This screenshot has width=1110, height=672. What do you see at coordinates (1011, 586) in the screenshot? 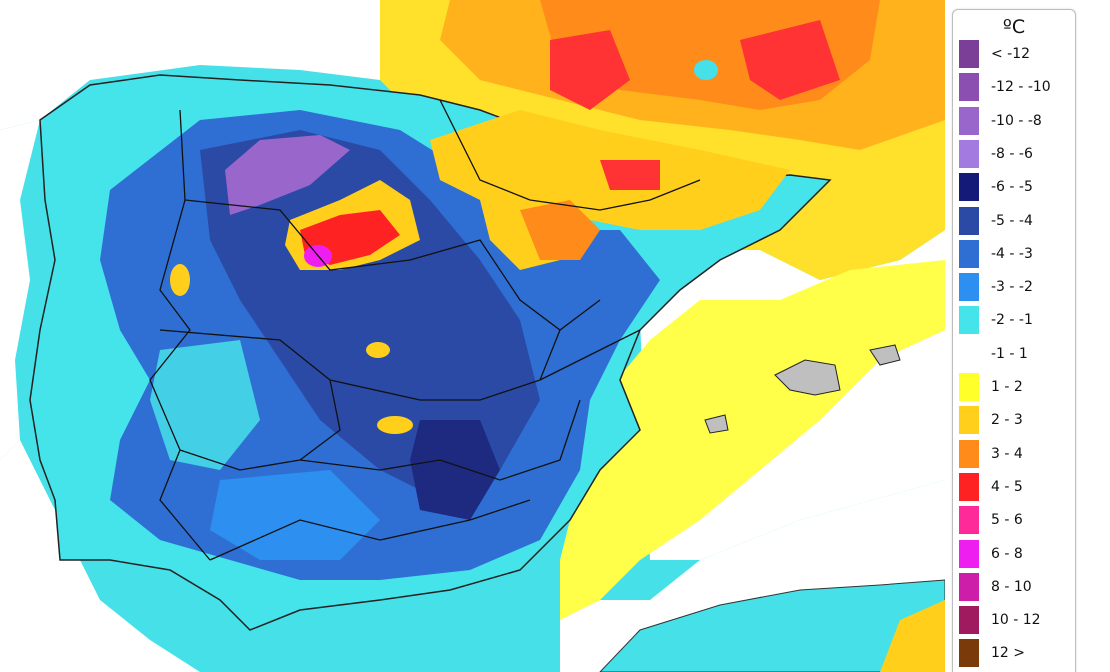
I see `legend-label: 8 - 10` at bounding box center [1011, 586].